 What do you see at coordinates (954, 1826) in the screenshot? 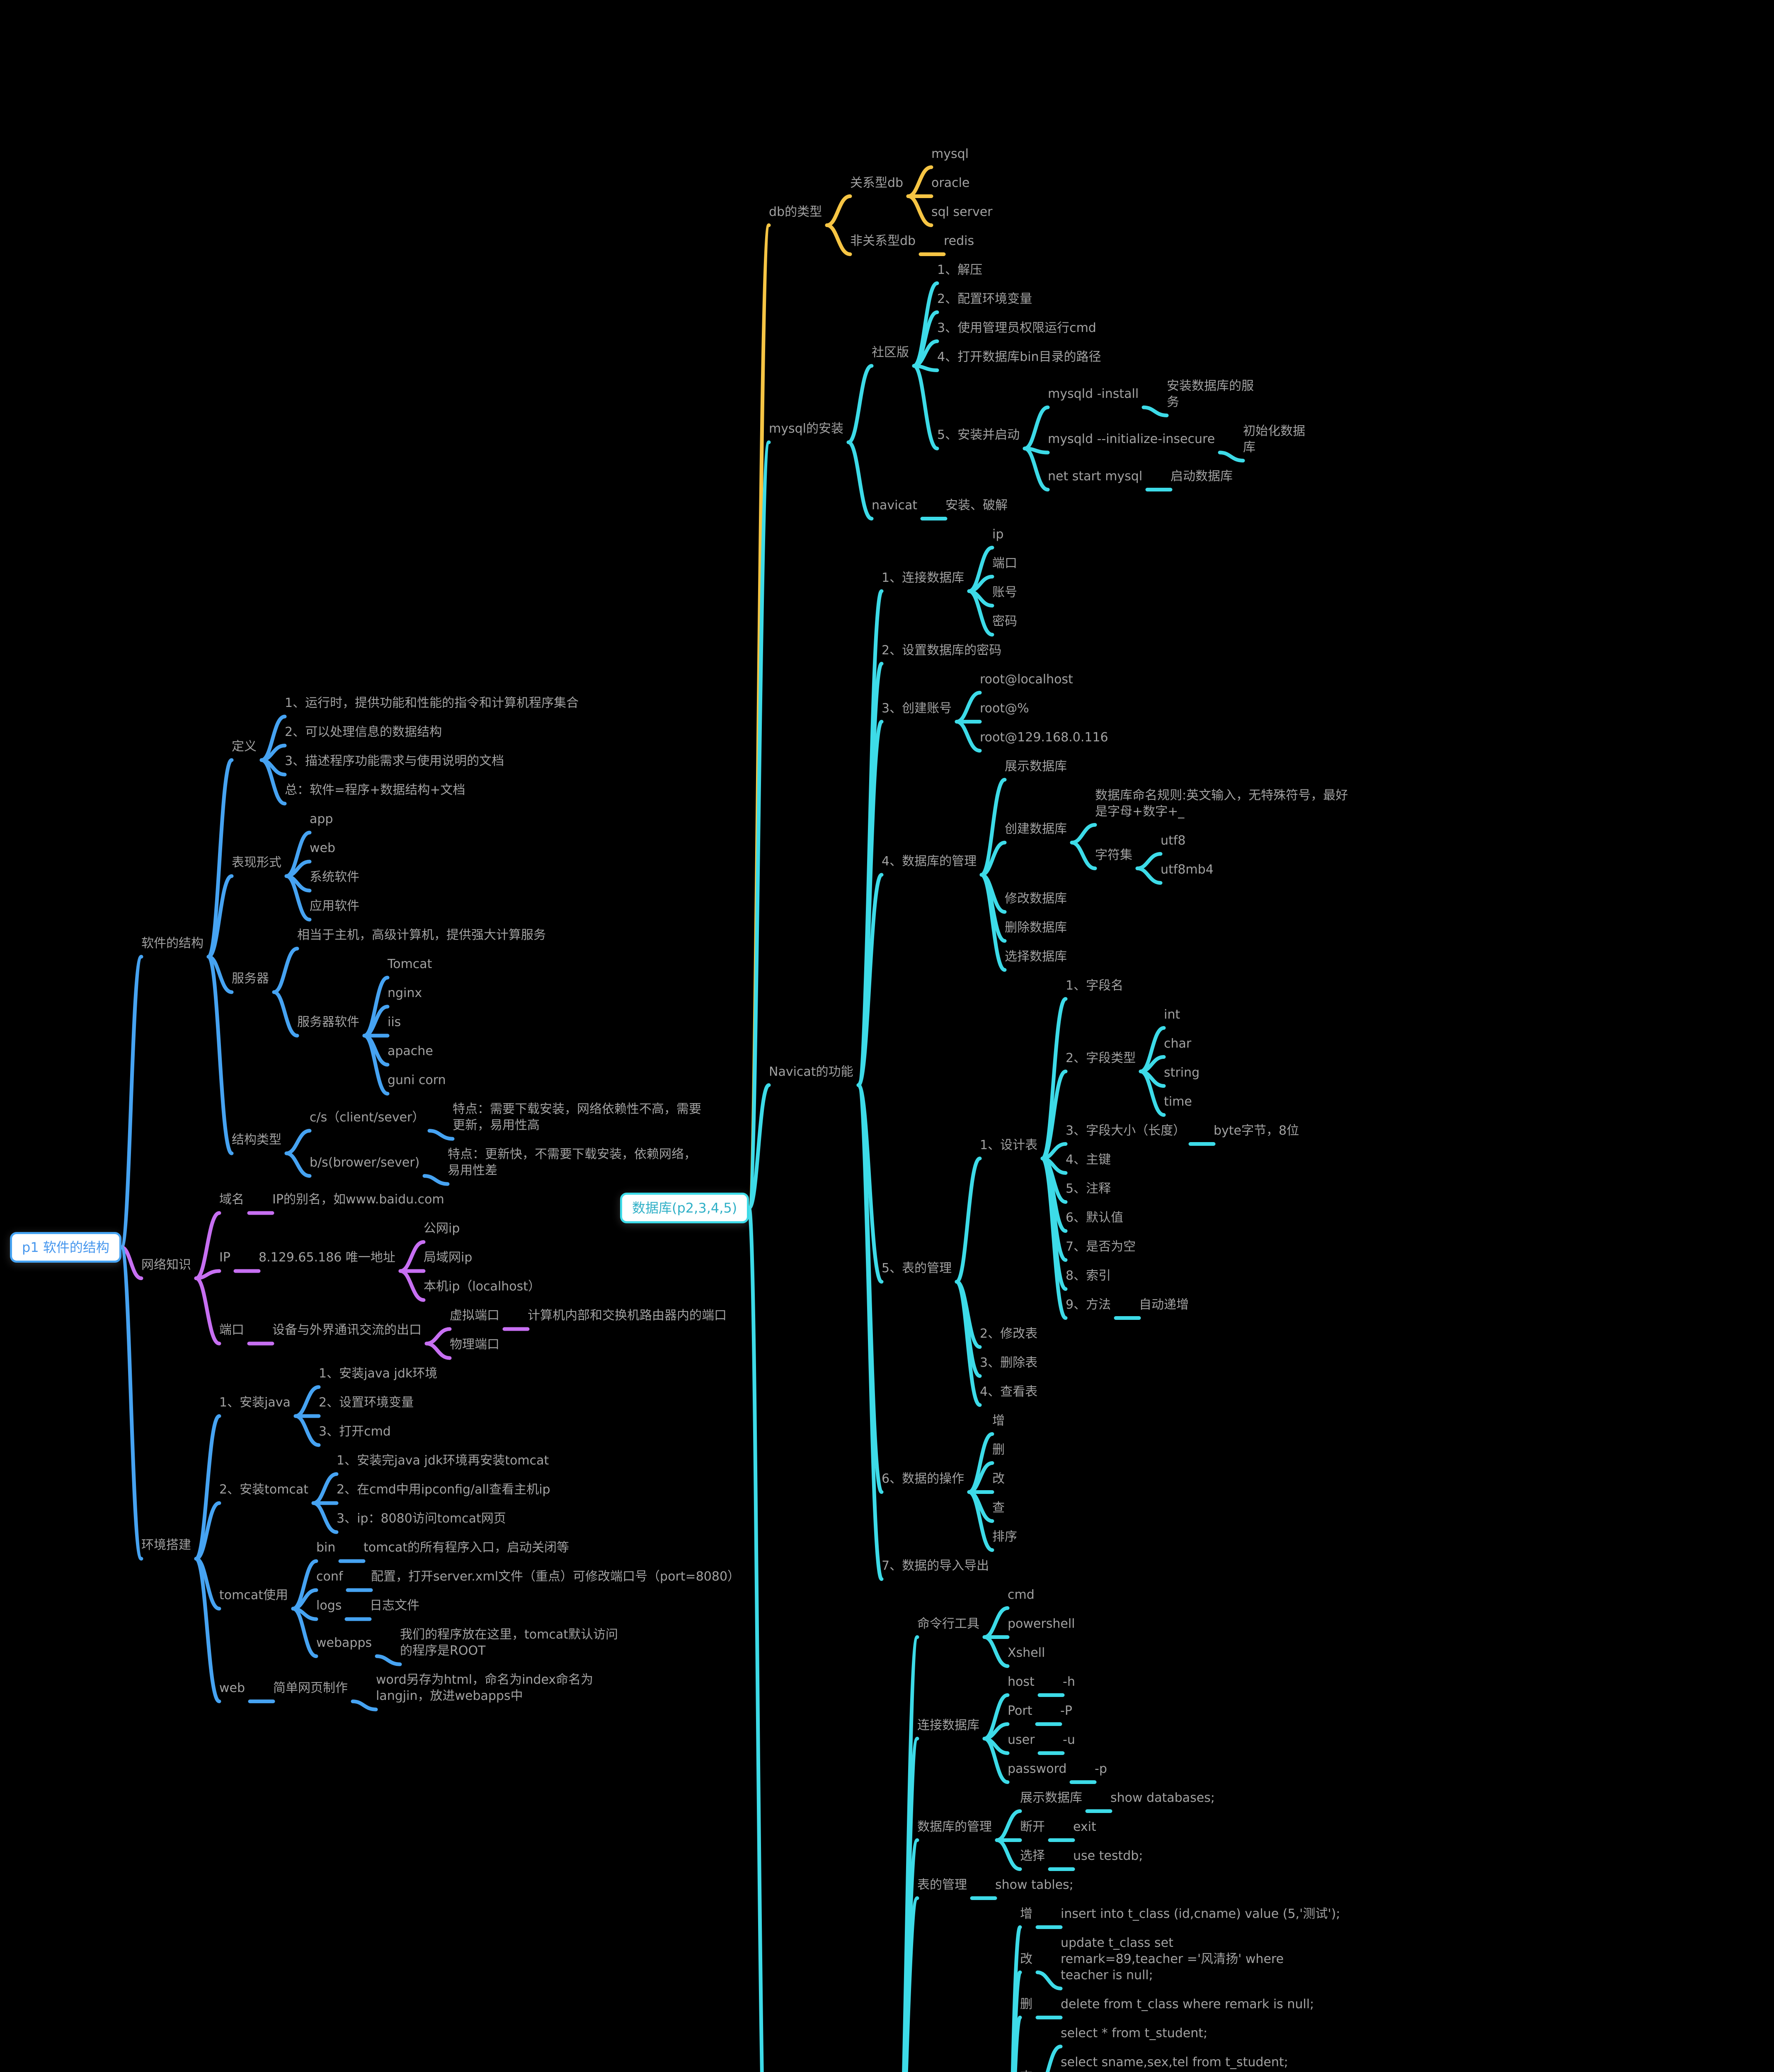
I see `mindmap-node: 数据库的管理` at bounding box center [954, 1826].